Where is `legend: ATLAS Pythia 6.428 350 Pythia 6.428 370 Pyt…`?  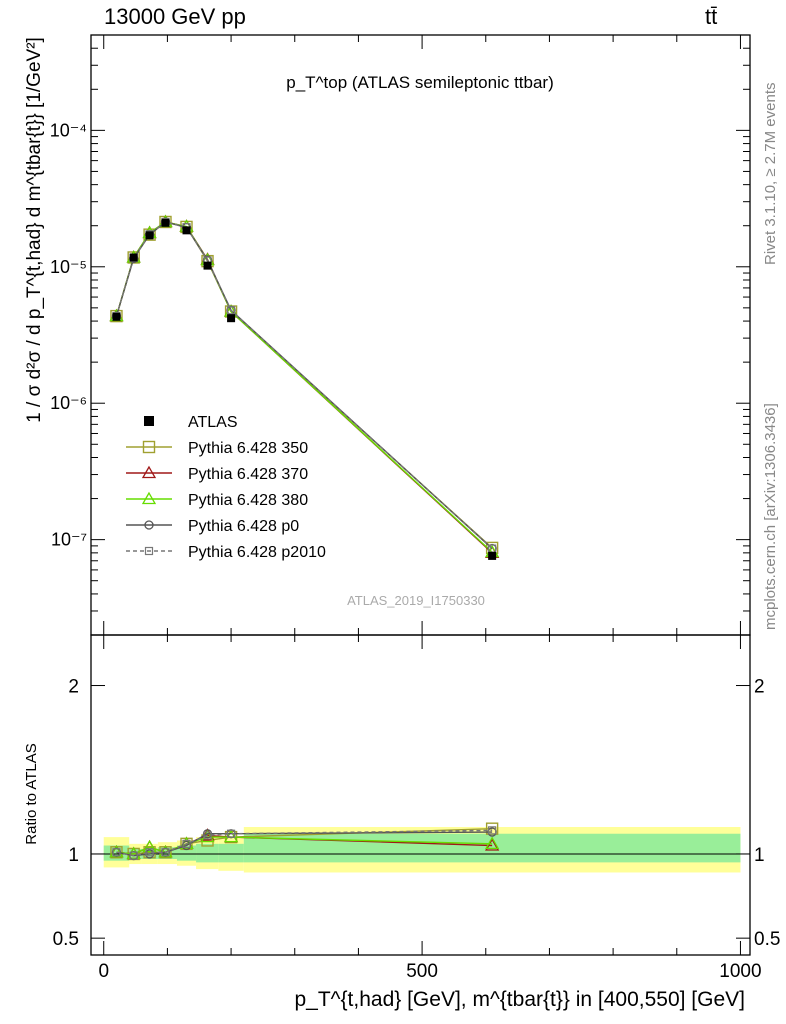
legend: ATLAS Pythia 6.428 350 Pythia 6.428 370 Pyt… is located at coordinates (226, 487).